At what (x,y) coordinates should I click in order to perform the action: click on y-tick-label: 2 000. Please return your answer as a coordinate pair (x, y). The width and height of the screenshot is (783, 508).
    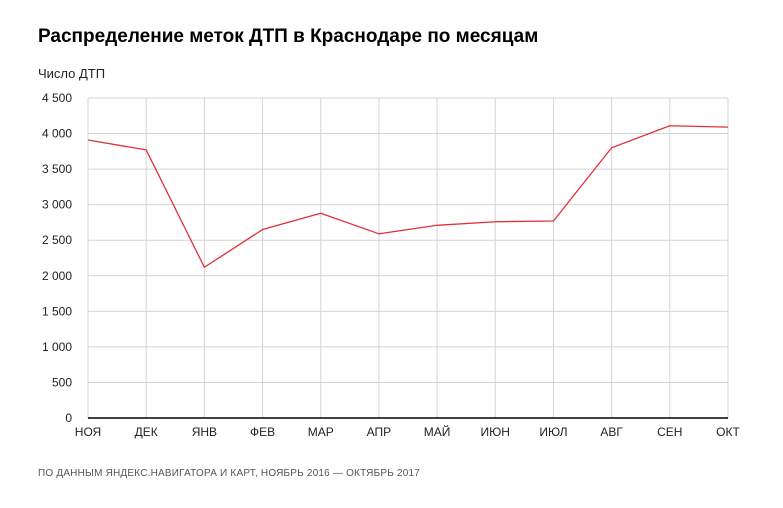
    Looking at the image, I should click on (57, 276).